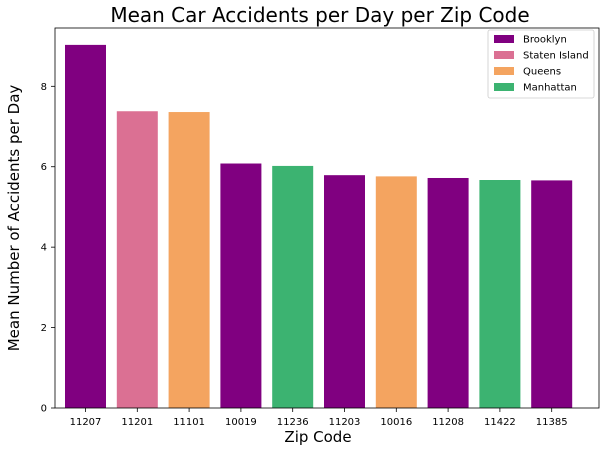 Image resolution: width=604 pixels, height=451 pixels. Describe the element at coordinates (345, 422) in the screenshot. I see `x-tick-label: 11203` at that location.